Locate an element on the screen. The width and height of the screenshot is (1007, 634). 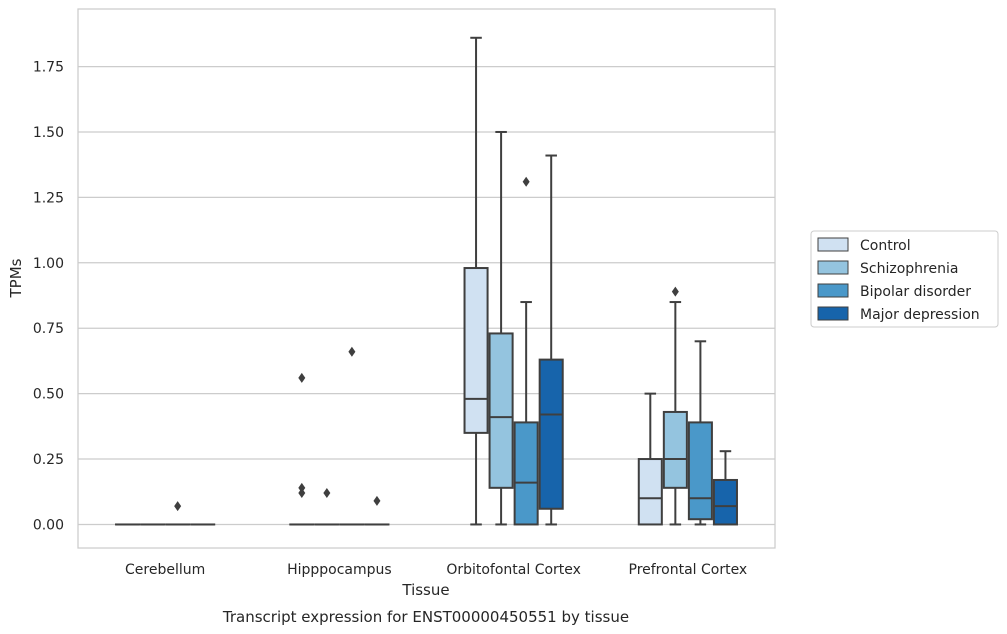
y-tick-labels: 0.00 0.25 0.50 0.75 1.00 1.25 1.50 1.75 is located at coordinates (48, 297).